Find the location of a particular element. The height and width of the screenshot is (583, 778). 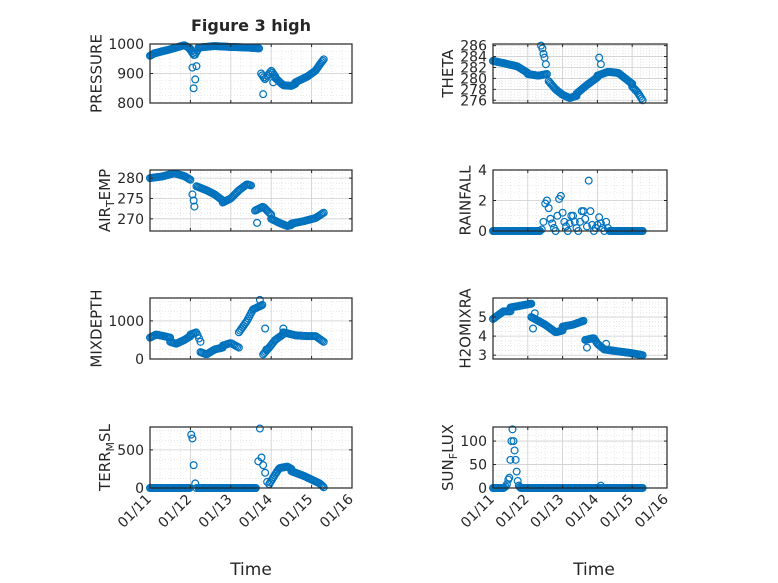

y-axis-label-subscript: F is located at coordinates (453, 456).